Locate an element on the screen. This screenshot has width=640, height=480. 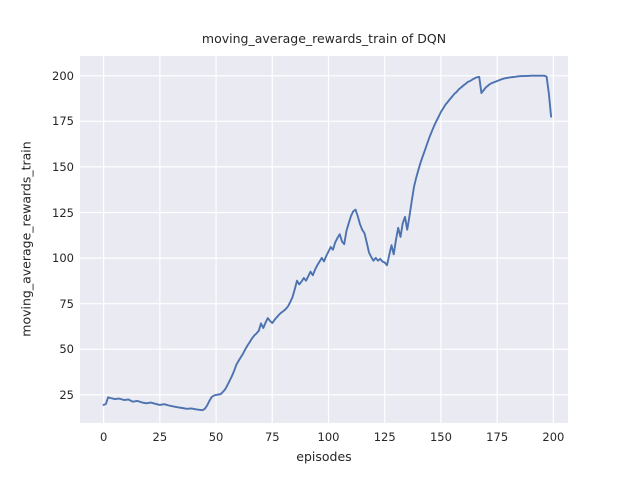
y-tick-label: 75 is located at coordinates (66, 303).